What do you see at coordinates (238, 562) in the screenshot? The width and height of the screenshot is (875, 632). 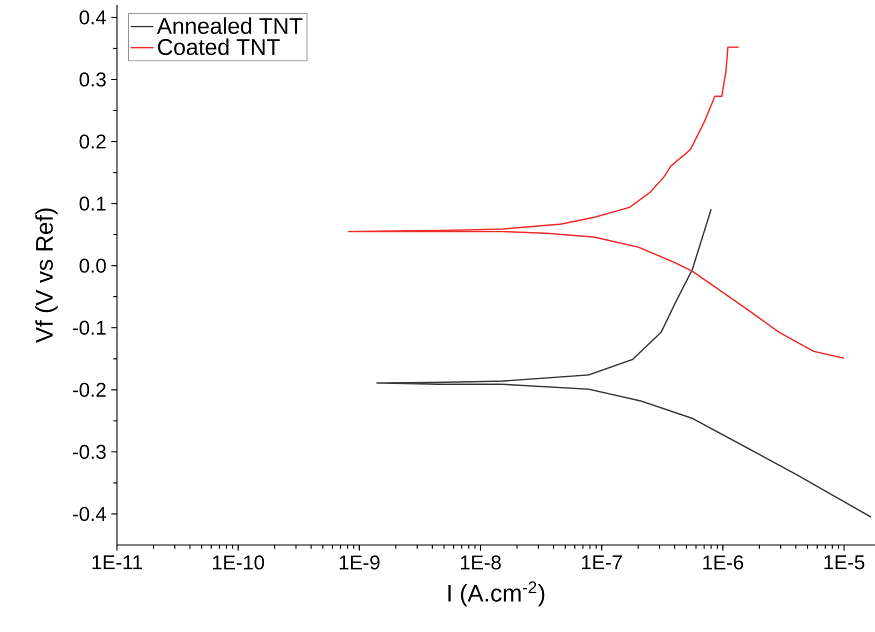 I see `x-tick-label: 1E-10` at bounding box center [238, 562].